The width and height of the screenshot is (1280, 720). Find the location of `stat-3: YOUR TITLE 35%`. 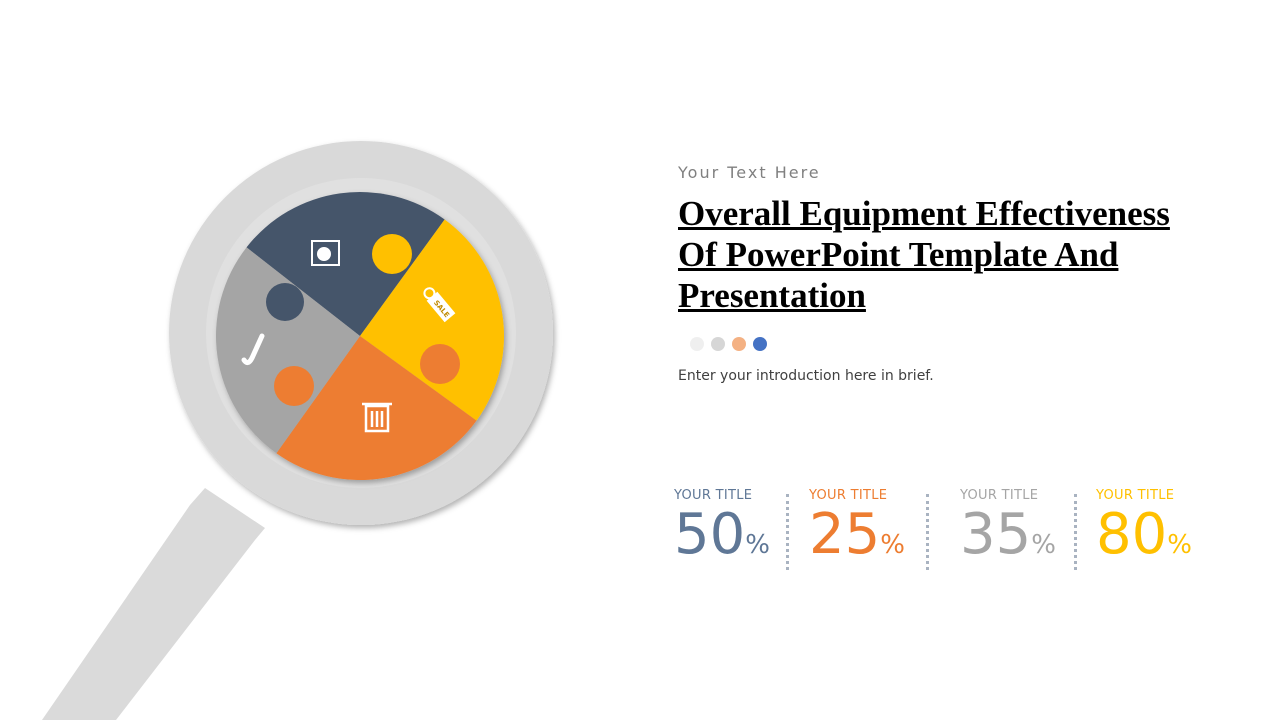

stat-3: YOUR TITLE 35% is located at coordinates (1008, 531).